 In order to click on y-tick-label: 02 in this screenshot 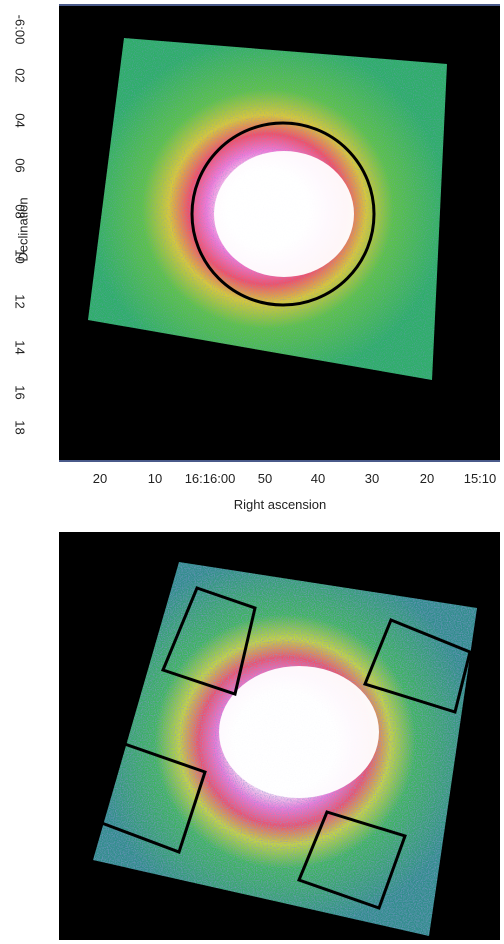, I will do `click(20, 75)`.